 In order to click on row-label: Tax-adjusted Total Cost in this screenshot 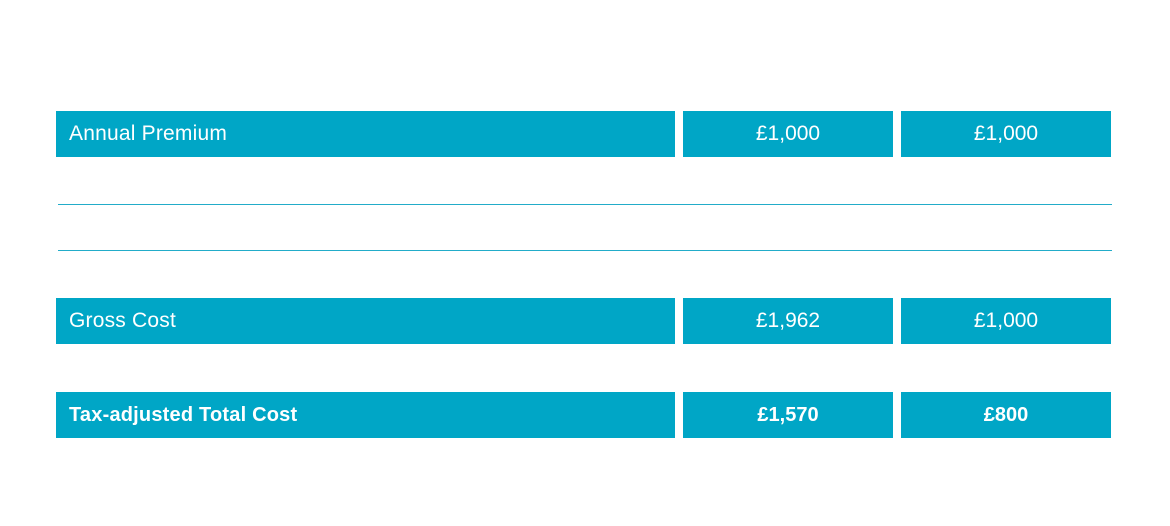, I will do `click(365, 415)`.